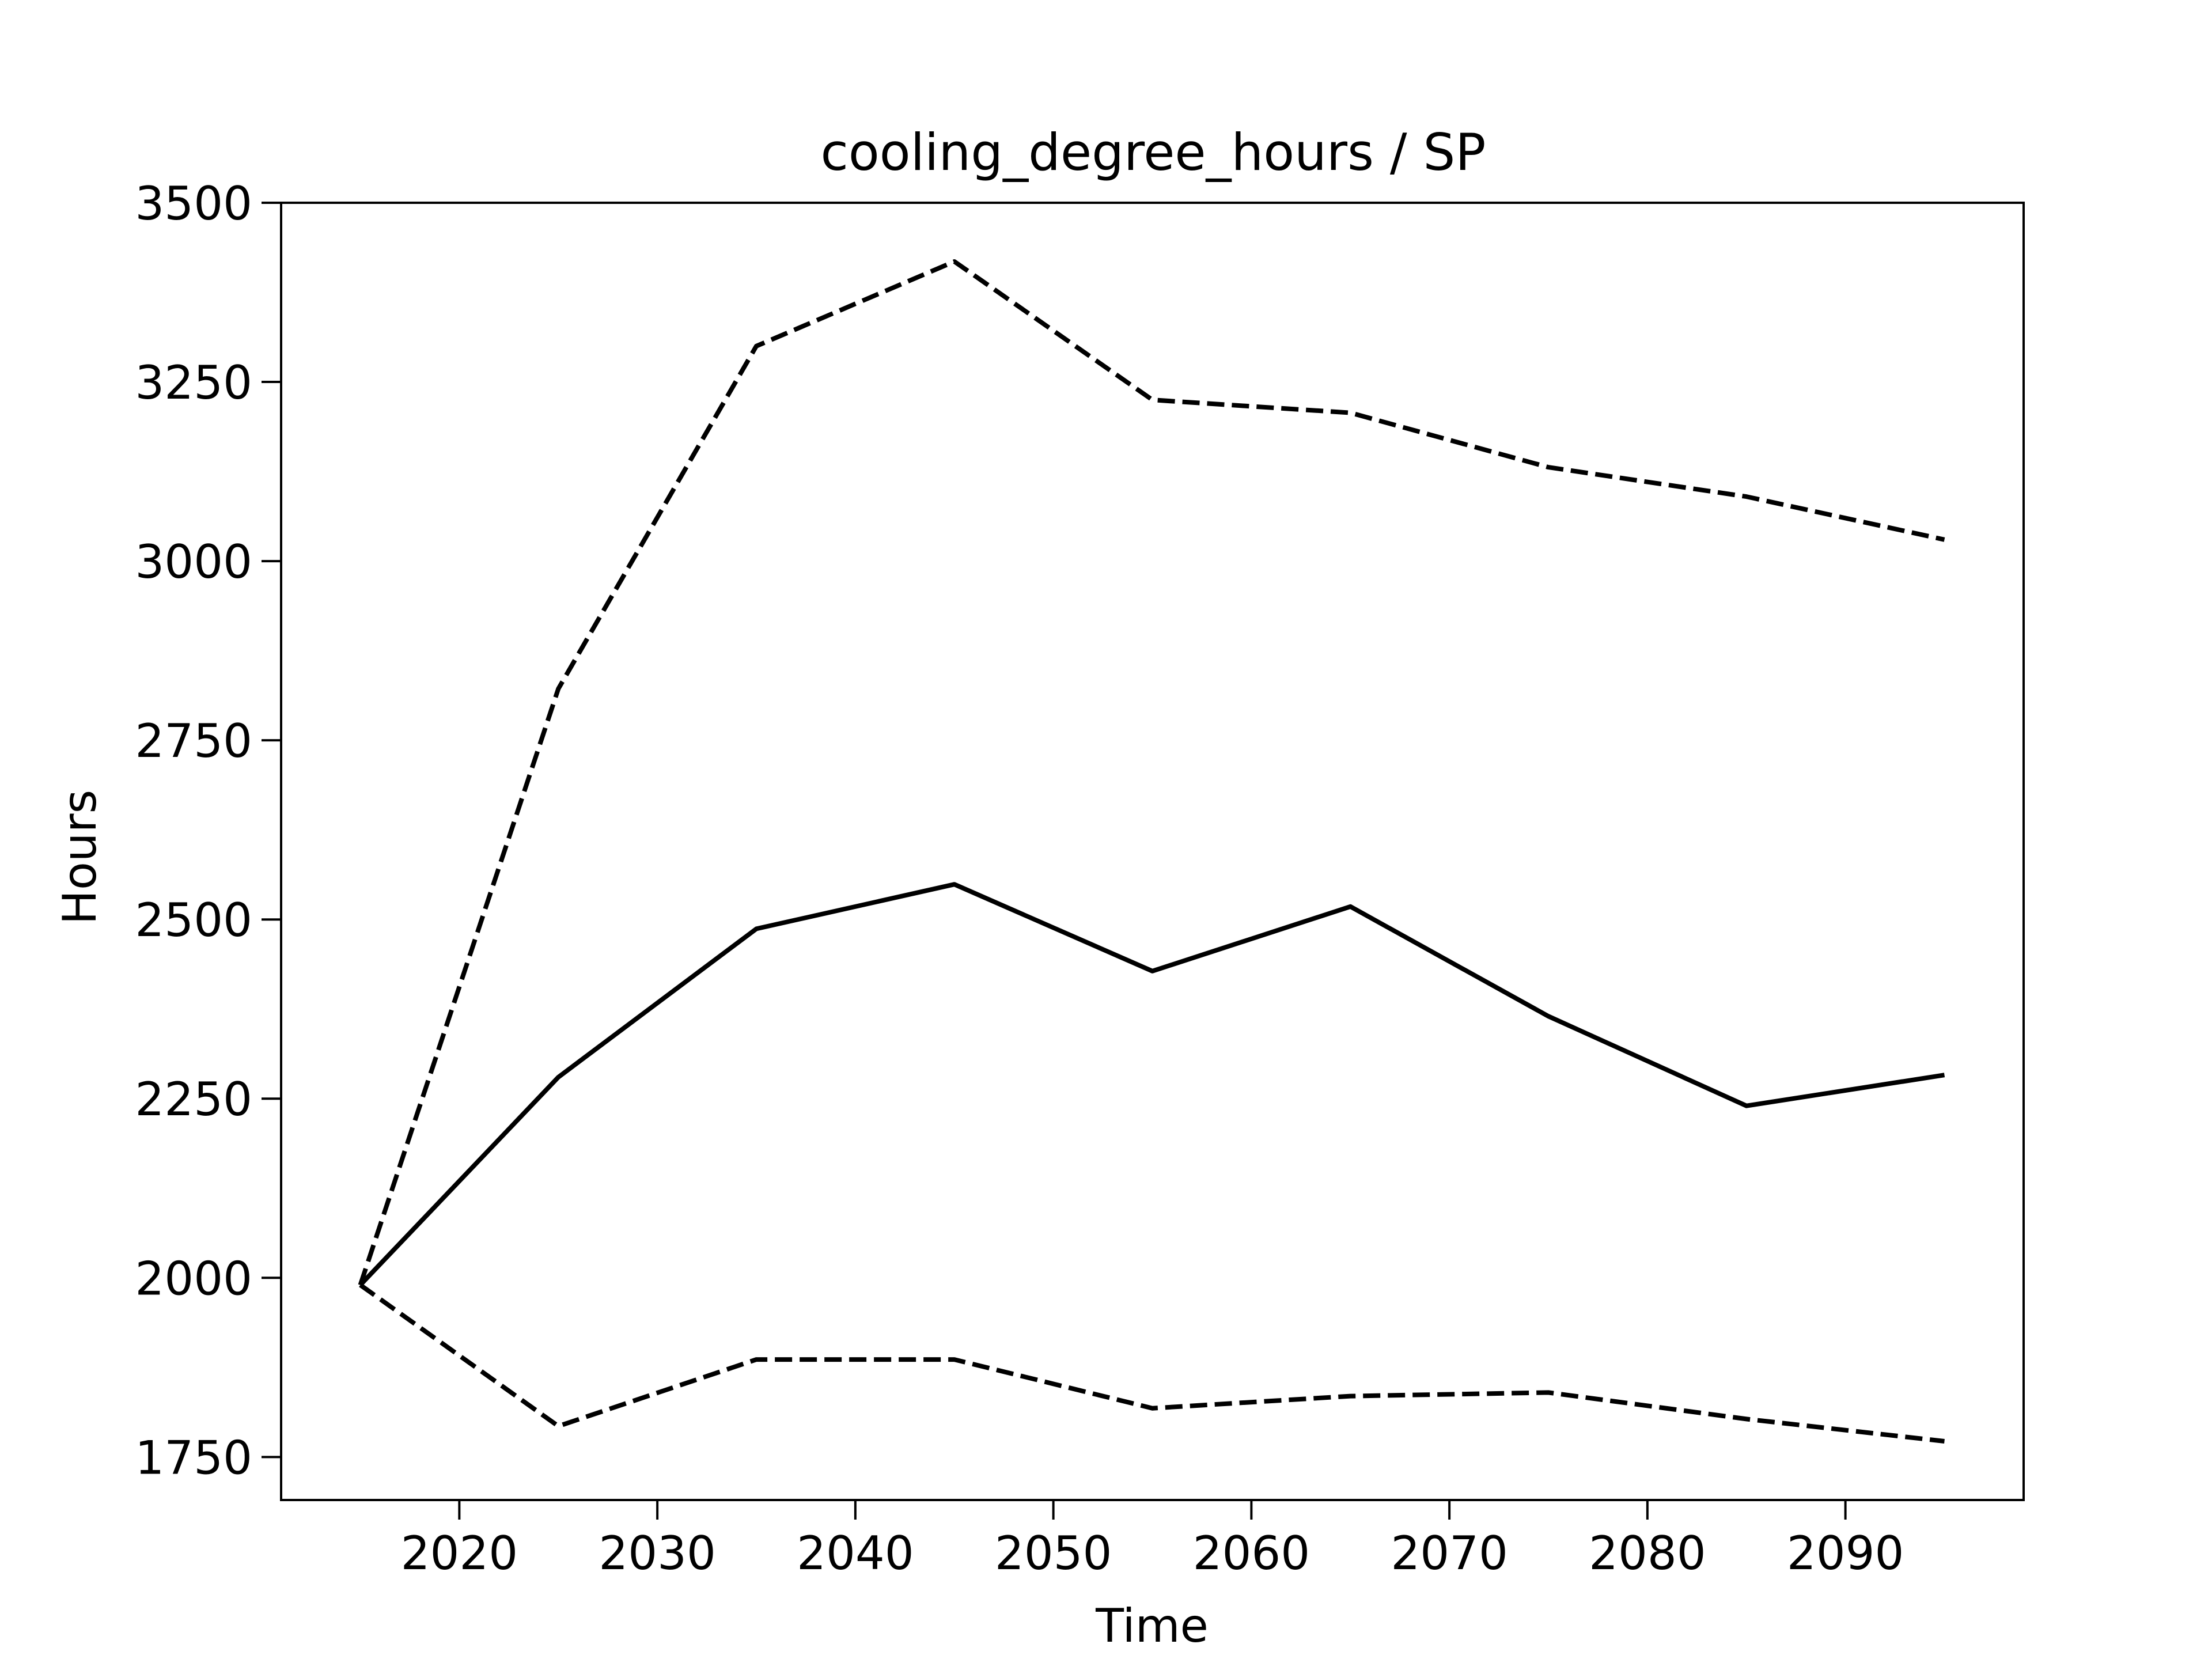 The image size is (2212, 1659). What do you see at coordinates (193, 562) in the screenshot?
I see `y-tick-label: 3000` at bounding box center [193, 562].